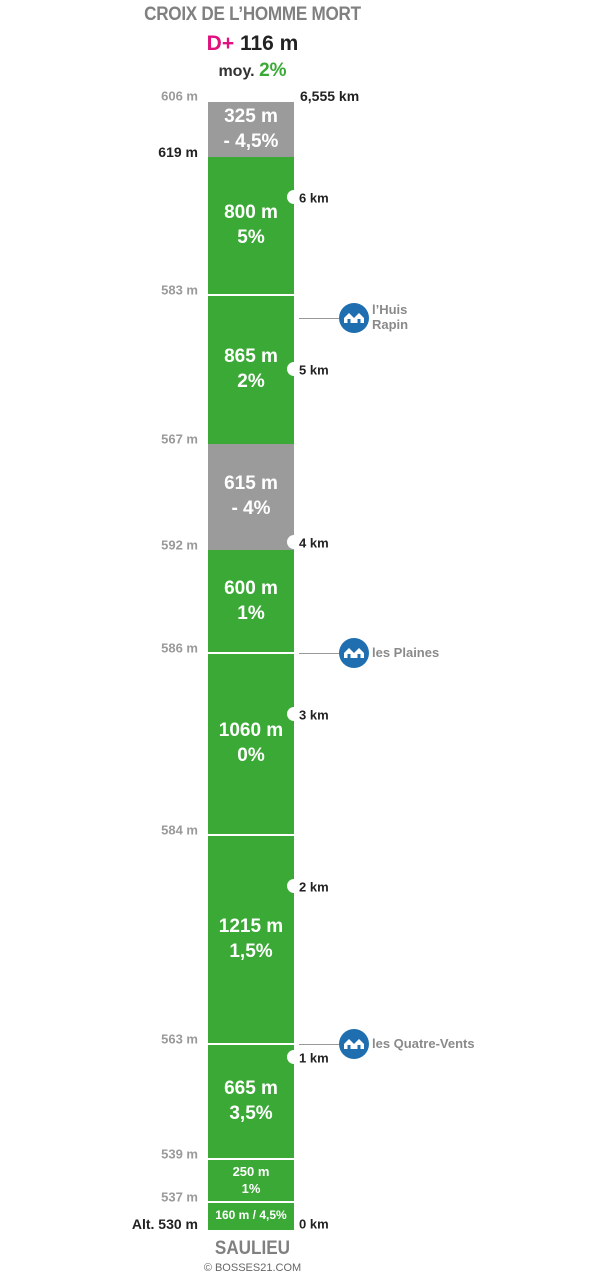  What do you see at coordinates (390, 324) in the screenshot?
I see `place-name-line2: Rapin` at bounding box center [390, 324].